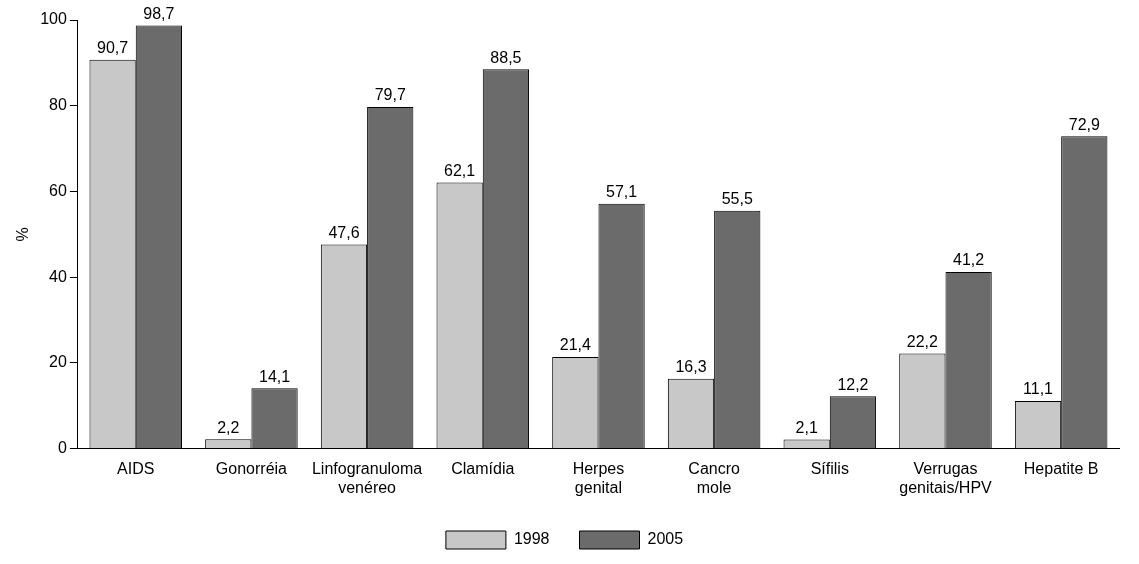 This screenshot has height=564, width=1139. Describe the element at coordinates (1038, 389) in the screenshot. I see `data-label: 11,1` at that location.